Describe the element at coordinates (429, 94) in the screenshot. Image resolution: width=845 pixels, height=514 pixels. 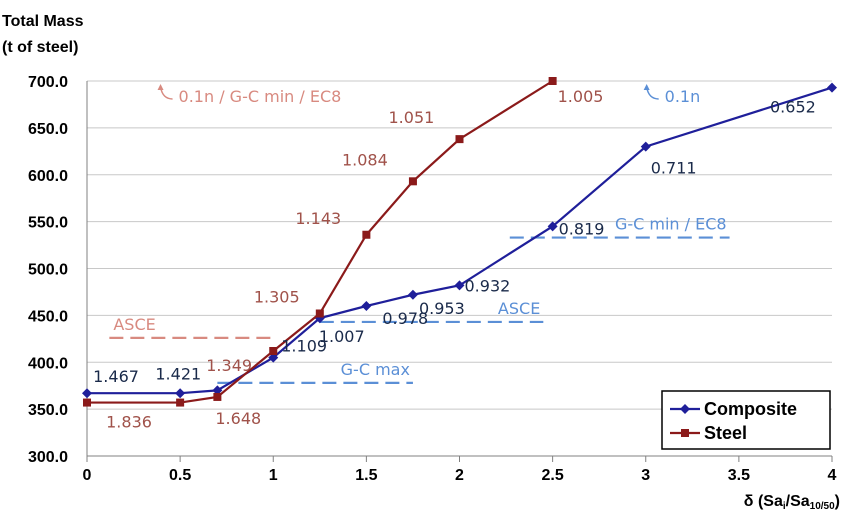
I see `annotations: 0.1n / G-C min / EC8 0.1n` at that location.